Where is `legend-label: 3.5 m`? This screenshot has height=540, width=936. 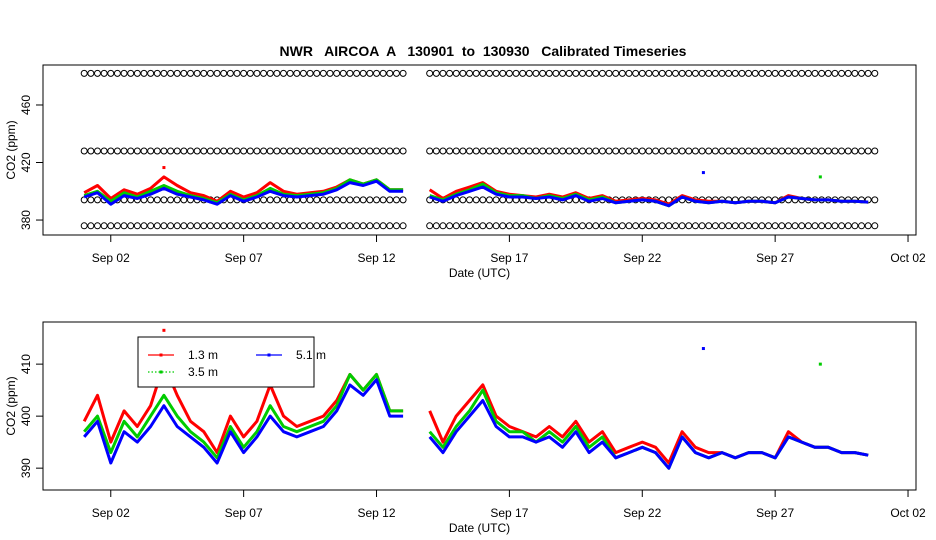
legend-label: 3.5 m is located at coordinates (203, 372).